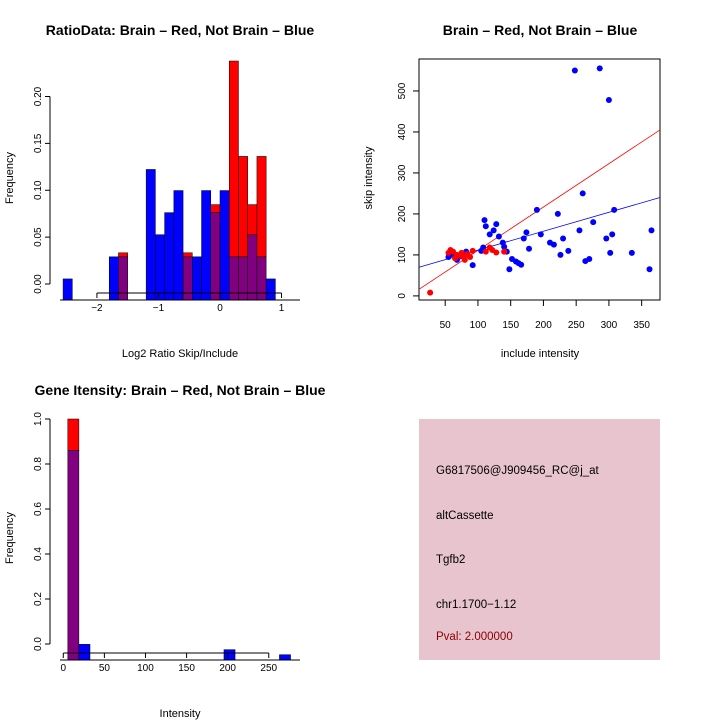 The height and width of the screenshot is (720, 720). What do you see at coordinates (402, 213) in the screenshot?
I see `scatter-y-tick-label: 200` at bounding box center [402, 213].